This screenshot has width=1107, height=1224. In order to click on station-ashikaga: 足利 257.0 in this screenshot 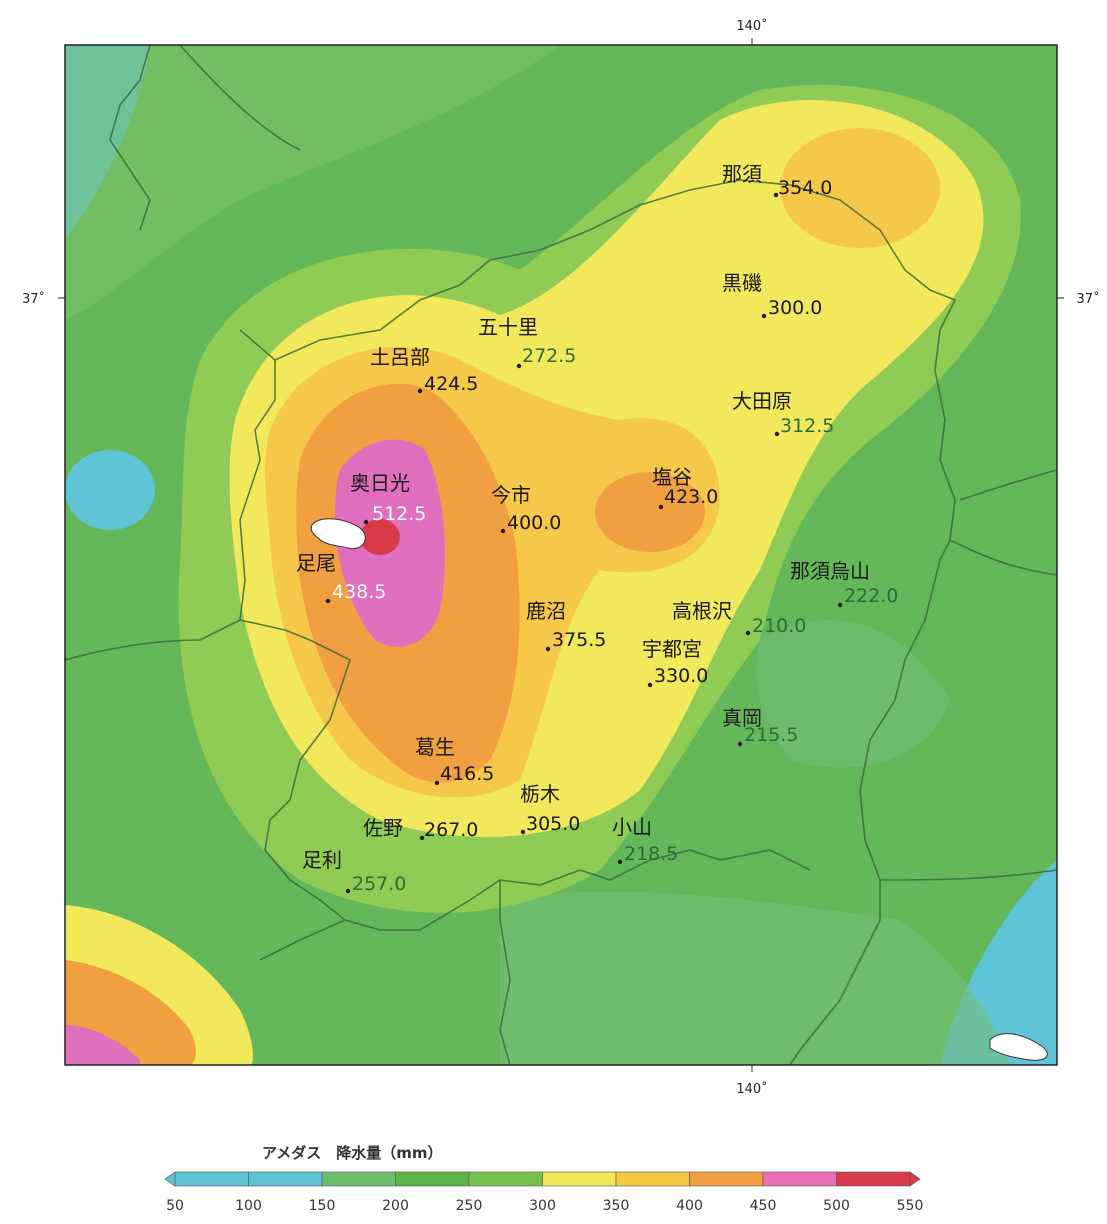, I will do `click(354, 871)`.